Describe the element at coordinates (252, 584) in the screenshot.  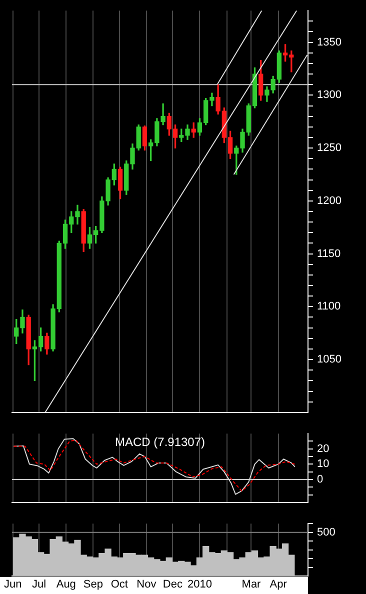
I see `x-tick-label: Mar` at that location.